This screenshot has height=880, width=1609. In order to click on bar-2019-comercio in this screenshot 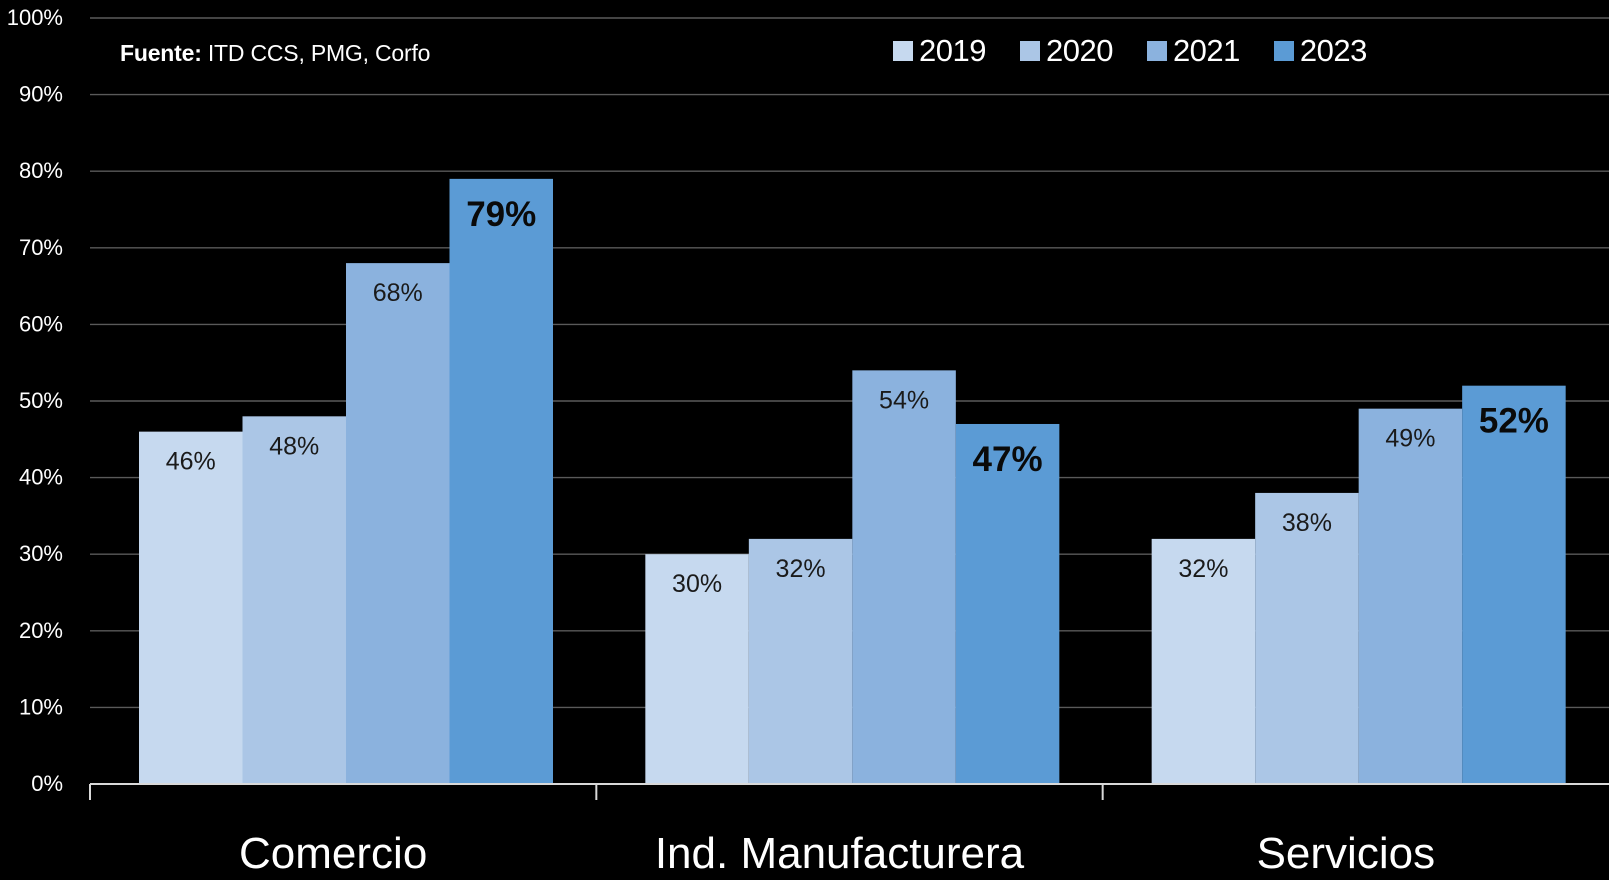, I will do `click(191, 607)`.